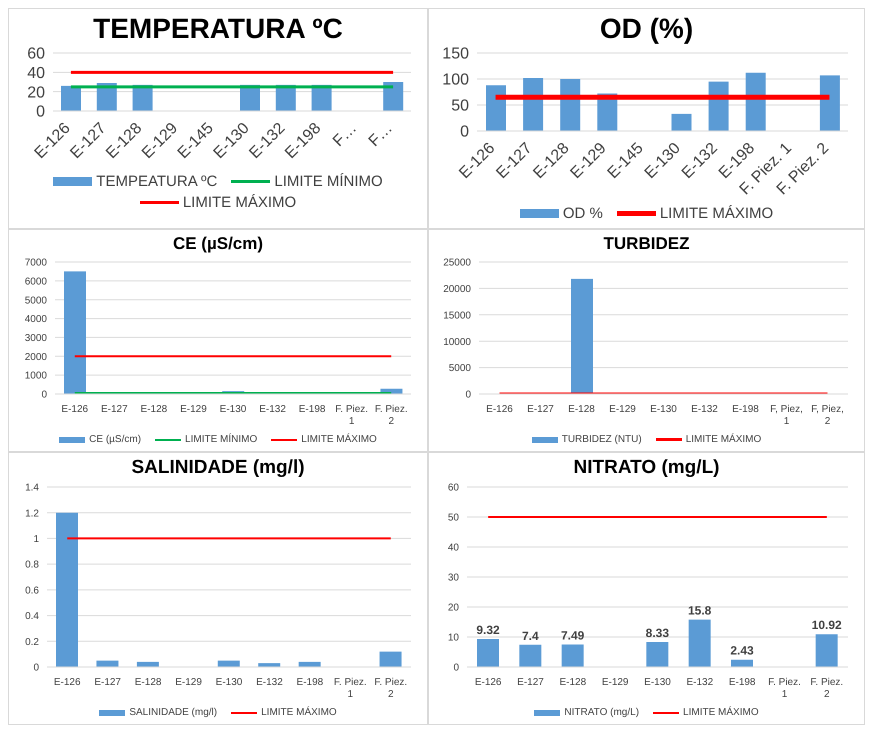 The height and width of the screenshot is (731, 873). Describe the element at coordinates (827, 625) in the screenshot. I see `data-label: 10.92` at that location.